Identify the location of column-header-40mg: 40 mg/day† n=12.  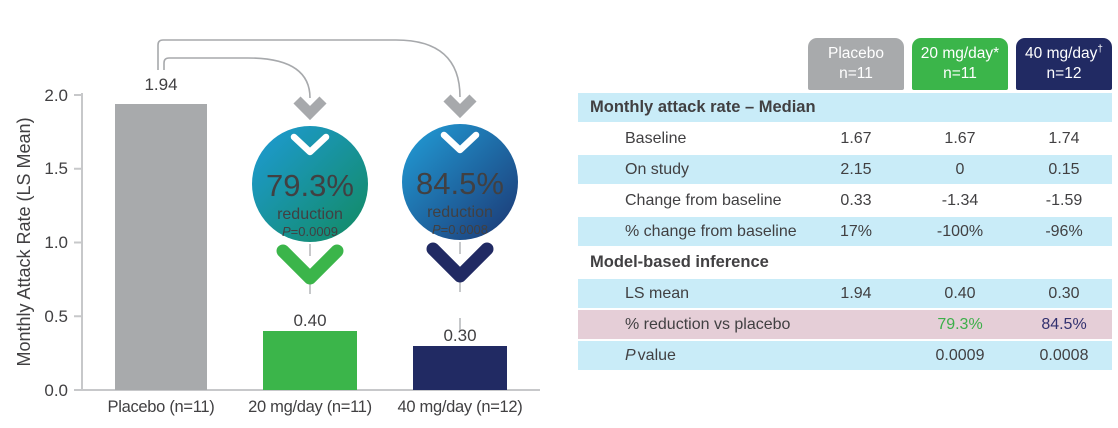
(1064, 64).